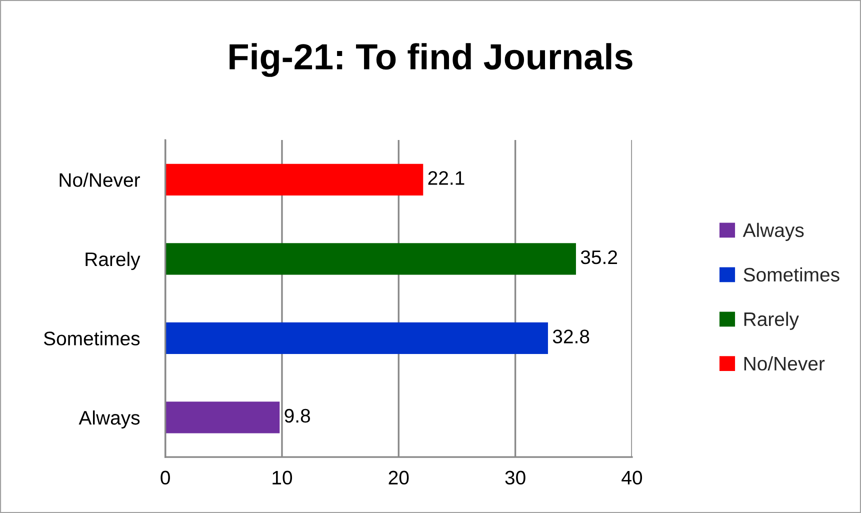 The image size is (861, 513). What do you see at coordinates (113, 261) in the screenshot?
I see `y-tick-label: Rarely` at bounding box center [113, 261].